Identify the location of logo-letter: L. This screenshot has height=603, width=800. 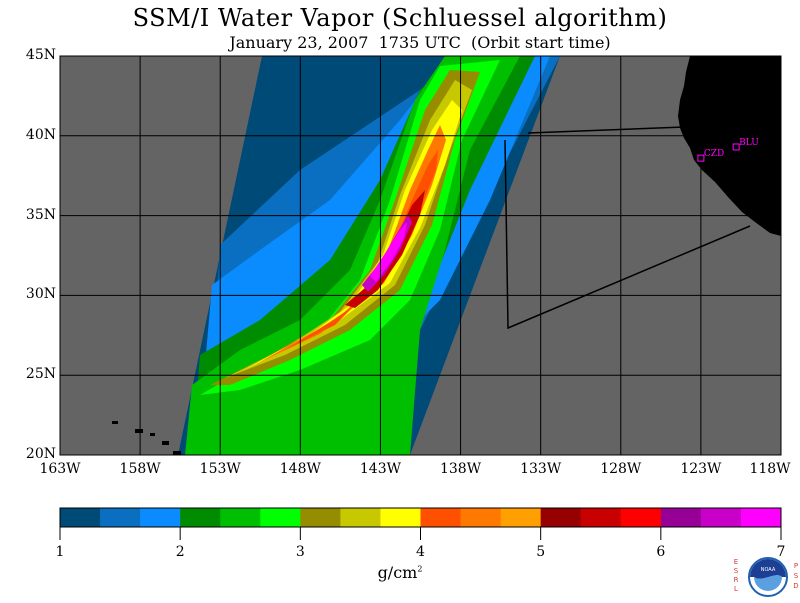
(736, 589).